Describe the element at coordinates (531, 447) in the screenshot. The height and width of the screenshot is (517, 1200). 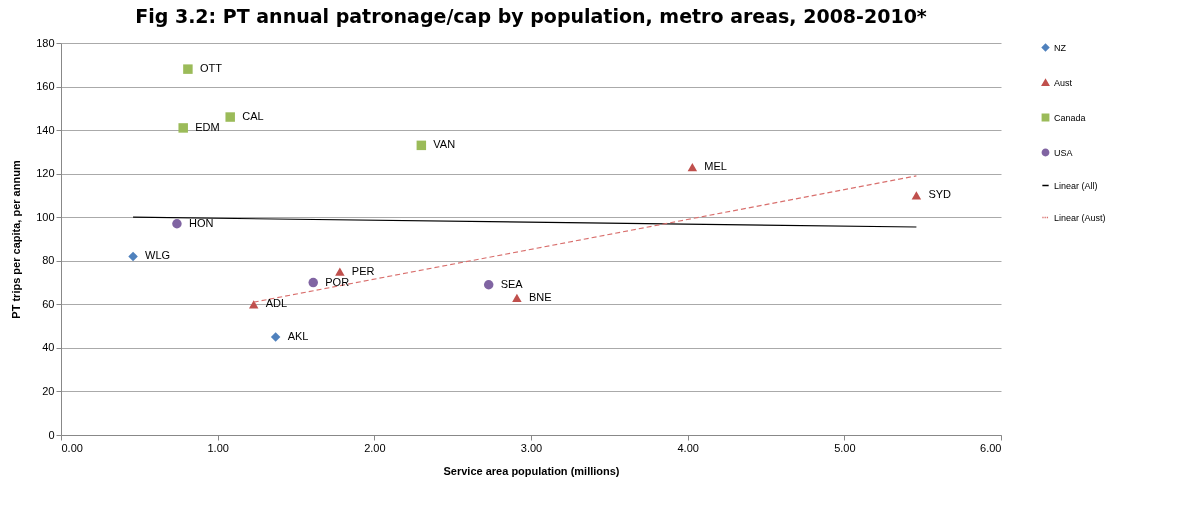
I see `x-tick-label: 3.00` at that location.